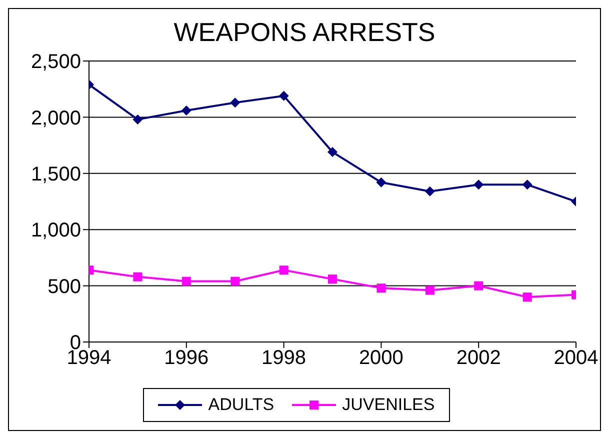 The image size is (609, 439). What do you see at coordinates (55, 118) in the screenshot?
I see `y-tick-label: 2,000` at bounding box center [55, 118].